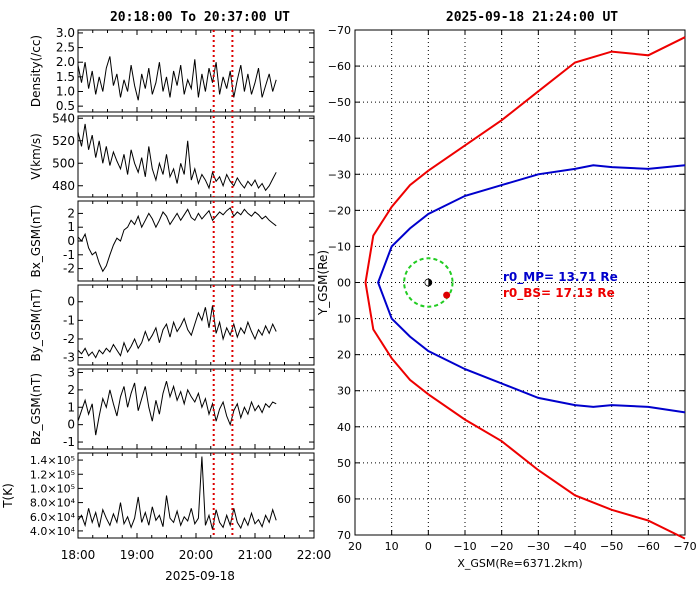 The width and height of the screenshot is (700, 600). What do you see at coordinates (255, 555) in the screenshot?
I see `x-tick-label: 21:00` at bounding box center [255, 555].